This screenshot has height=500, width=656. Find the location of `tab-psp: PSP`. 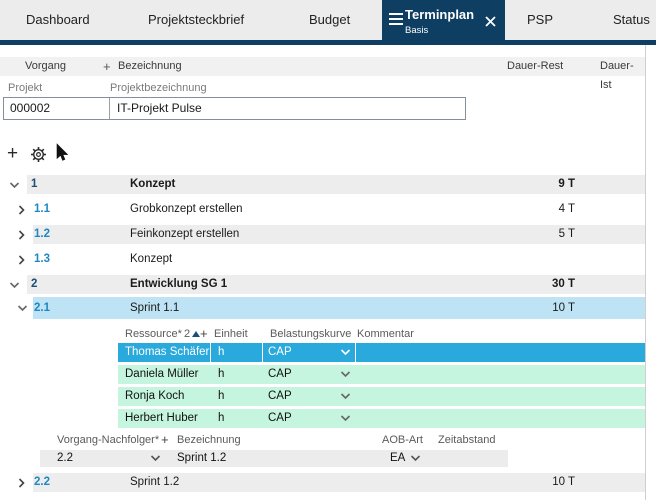

tab-psp: PSP is located at coordinates (540, 19).